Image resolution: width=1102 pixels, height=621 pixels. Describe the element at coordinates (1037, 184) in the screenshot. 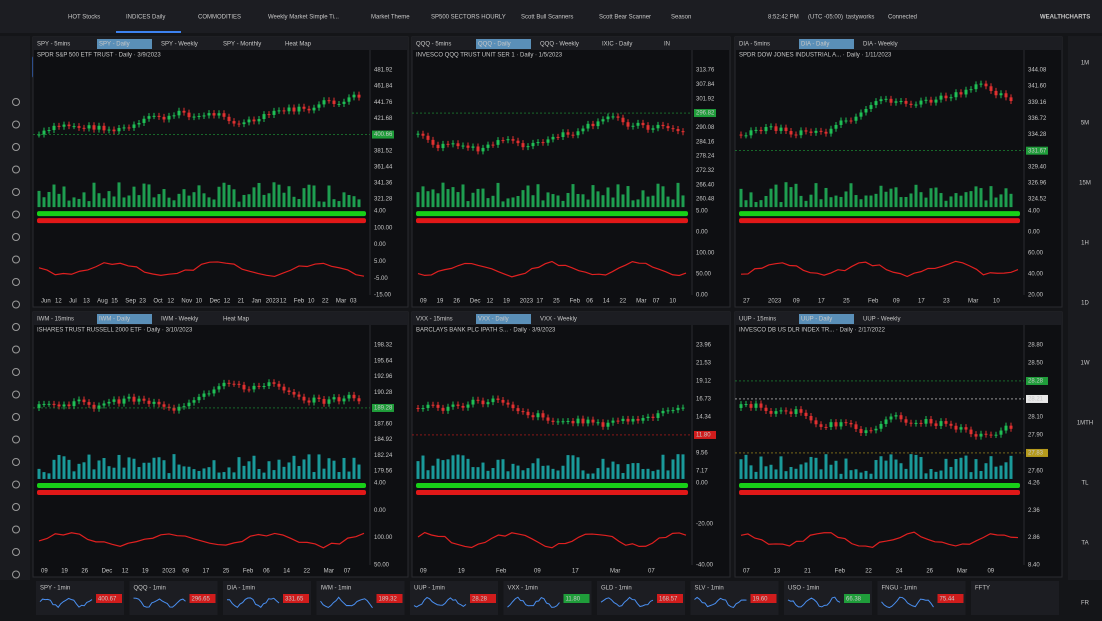

I see `price-label: 326.96` at that location.